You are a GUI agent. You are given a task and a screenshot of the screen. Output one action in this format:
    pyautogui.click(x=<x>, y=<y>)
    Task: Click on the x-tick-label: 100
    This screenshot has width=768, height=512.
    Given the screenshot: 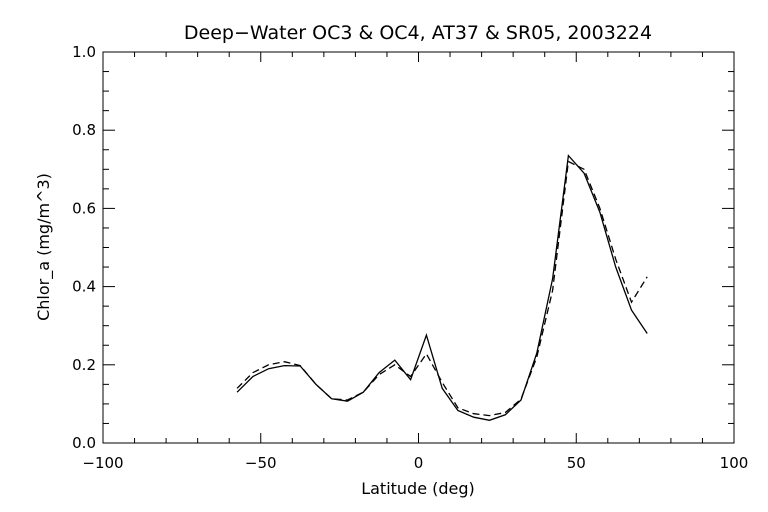 What is the action you would take?
    pyautogui.click(x=734, y=463)
    